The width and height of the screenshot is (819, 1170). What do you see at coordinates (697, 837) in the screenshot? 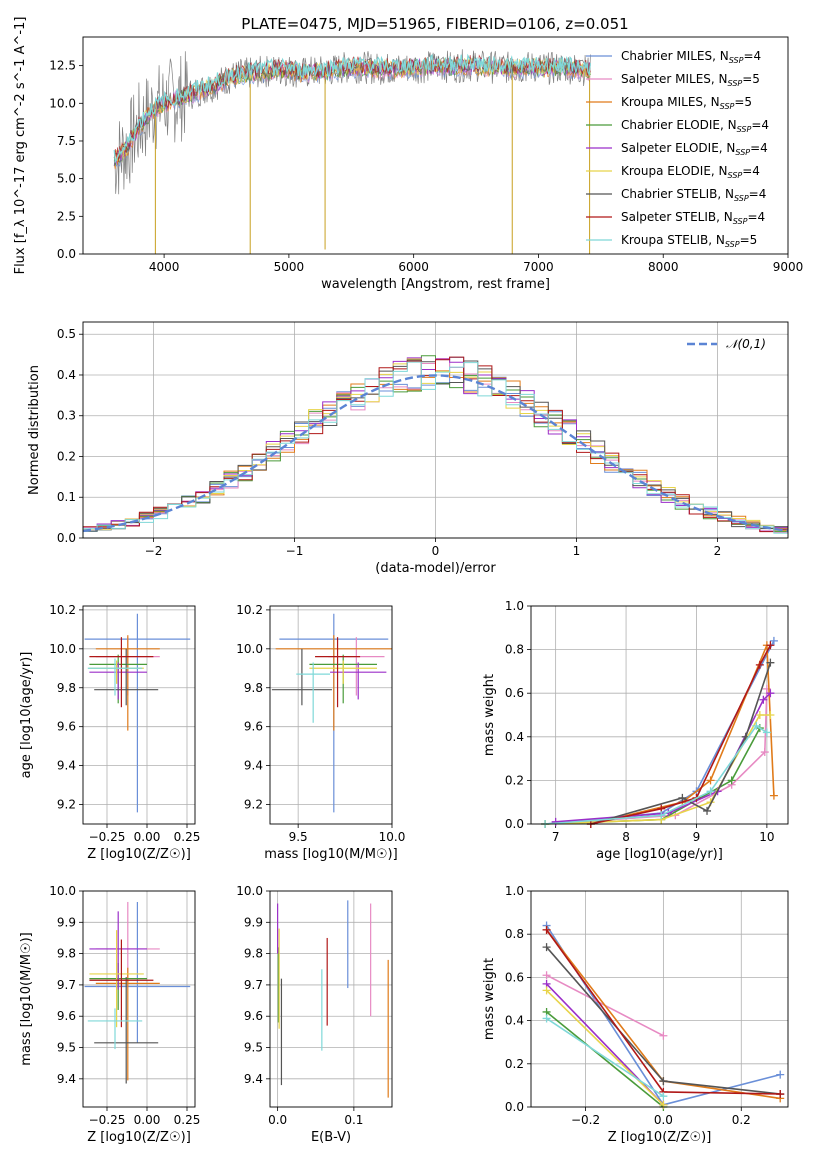
I see `x-tick-label: 9` at bounding box center [697, 837].